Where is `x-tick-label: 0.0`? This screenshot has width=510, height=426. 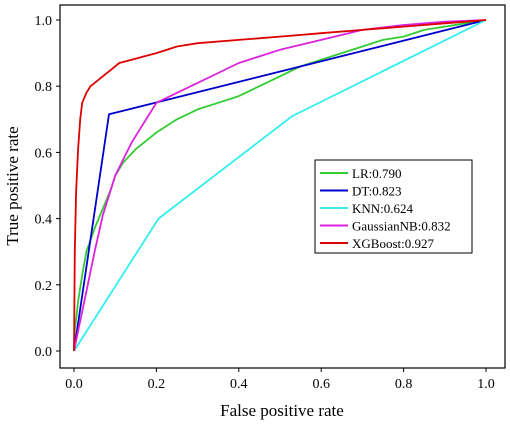
x-tick-label: 0.0 is located at coordinates (74, 384).